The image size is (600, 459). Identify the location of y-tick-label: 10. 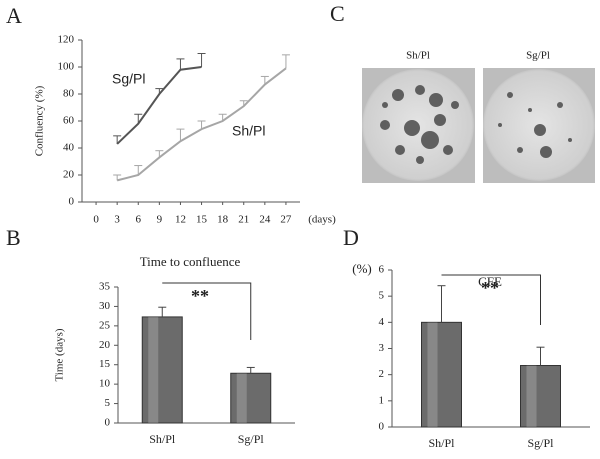
(105, 384).